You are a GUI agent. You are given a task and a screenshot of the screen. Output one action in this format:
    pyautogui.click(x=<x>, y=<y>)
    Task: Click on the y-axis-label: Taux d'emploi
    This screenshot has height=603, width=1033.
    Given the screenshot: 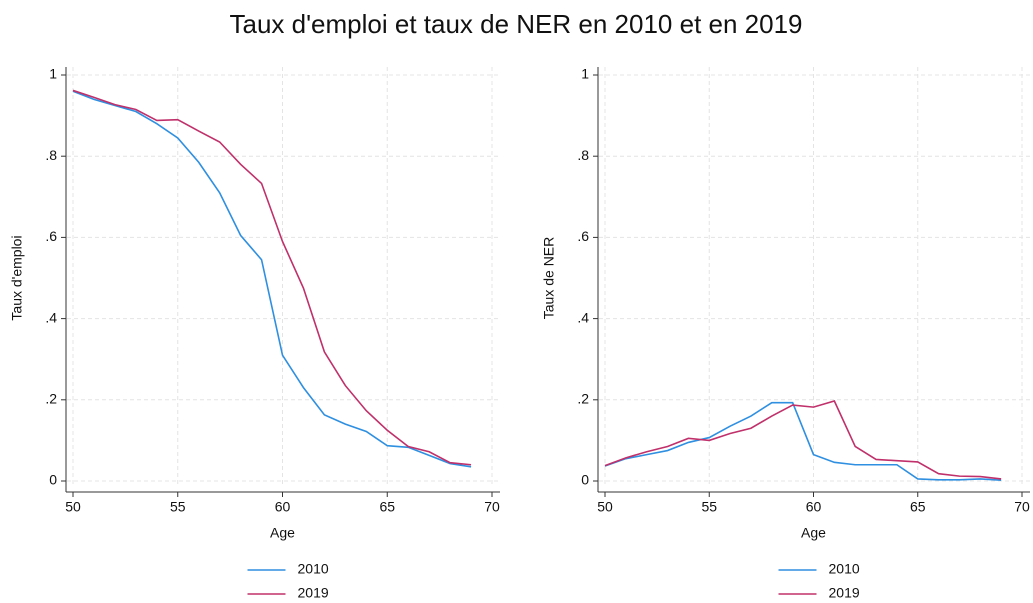 What is the action you would take?
    pyautogui.click(x=17, y=277)
    